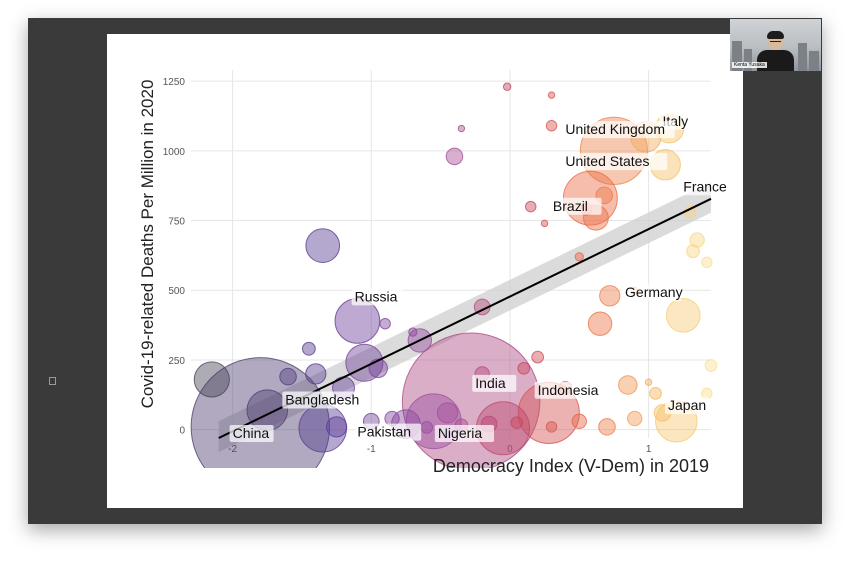 The width and height of the screenshot is (850, 562). I want to click on mouse-cursor, so click(52, 381).